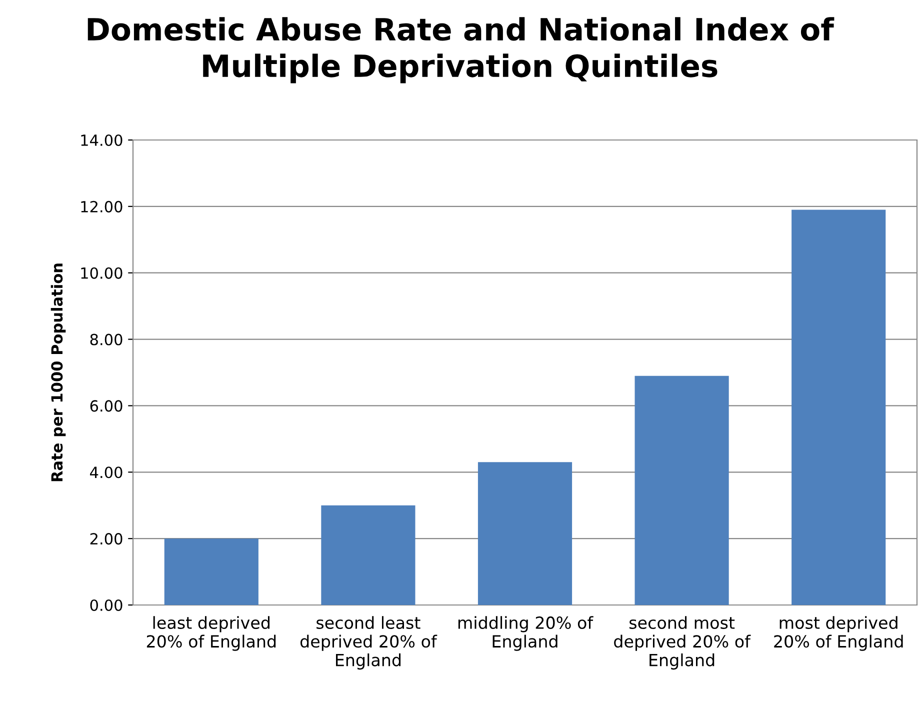  I want to click on x-tick-label: middling 20% of England, so click(526, 633).